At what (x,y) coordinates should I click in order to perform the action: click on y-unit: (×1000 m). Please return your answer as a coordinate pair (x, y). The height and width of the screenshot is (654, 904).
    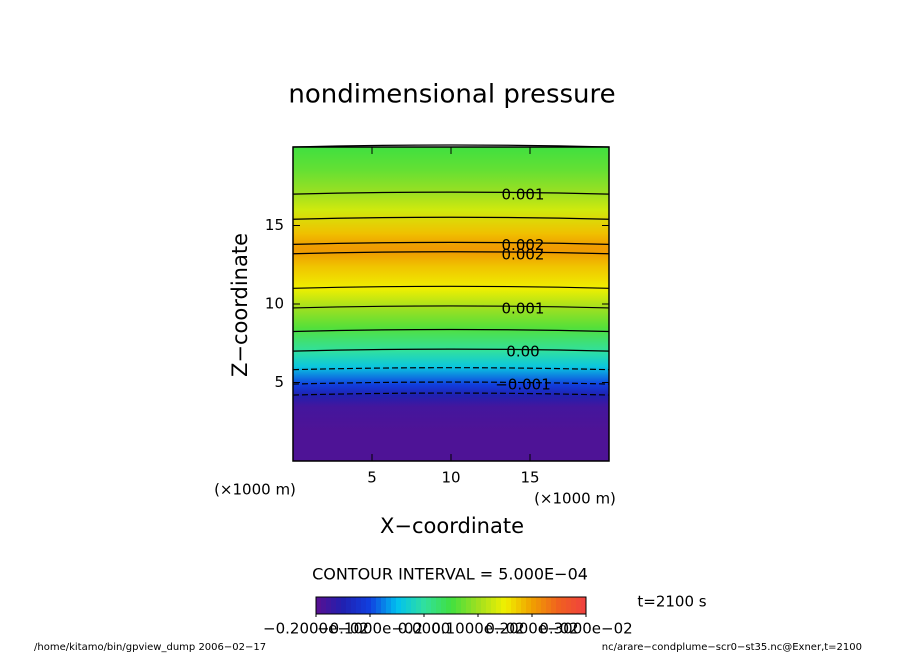
    Looking at the image, I should click on (255, 490).